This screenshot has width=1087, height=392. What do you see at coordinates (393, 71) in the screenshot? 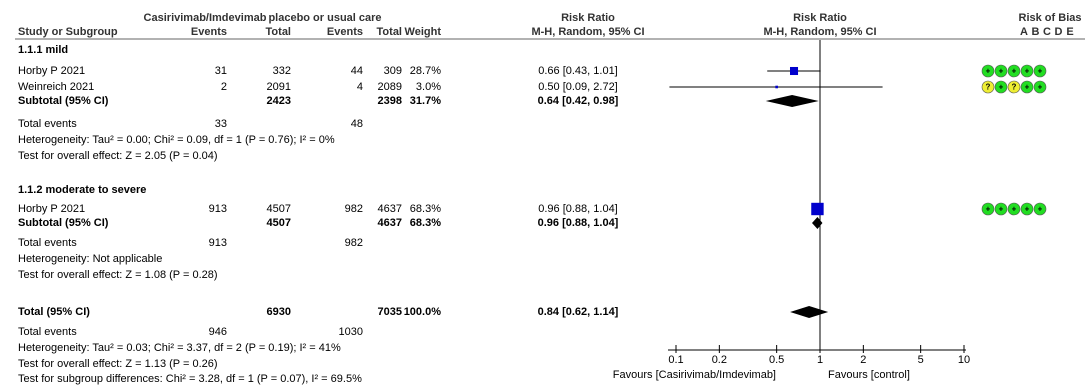
I see `cell: 309` at bounding box center [393, 71].